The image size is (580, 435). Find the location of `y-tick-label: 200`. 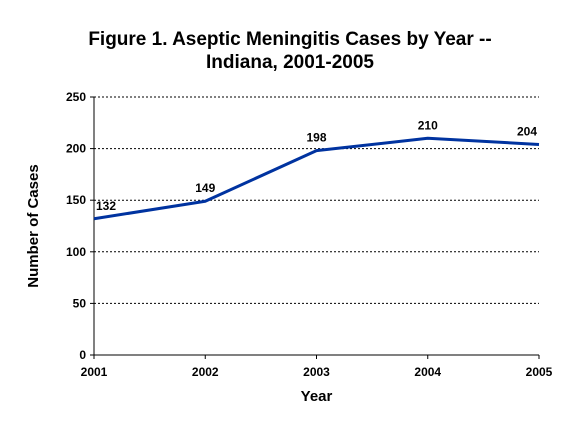

y-tick-label: 200 is located at coordinates (76, 149).